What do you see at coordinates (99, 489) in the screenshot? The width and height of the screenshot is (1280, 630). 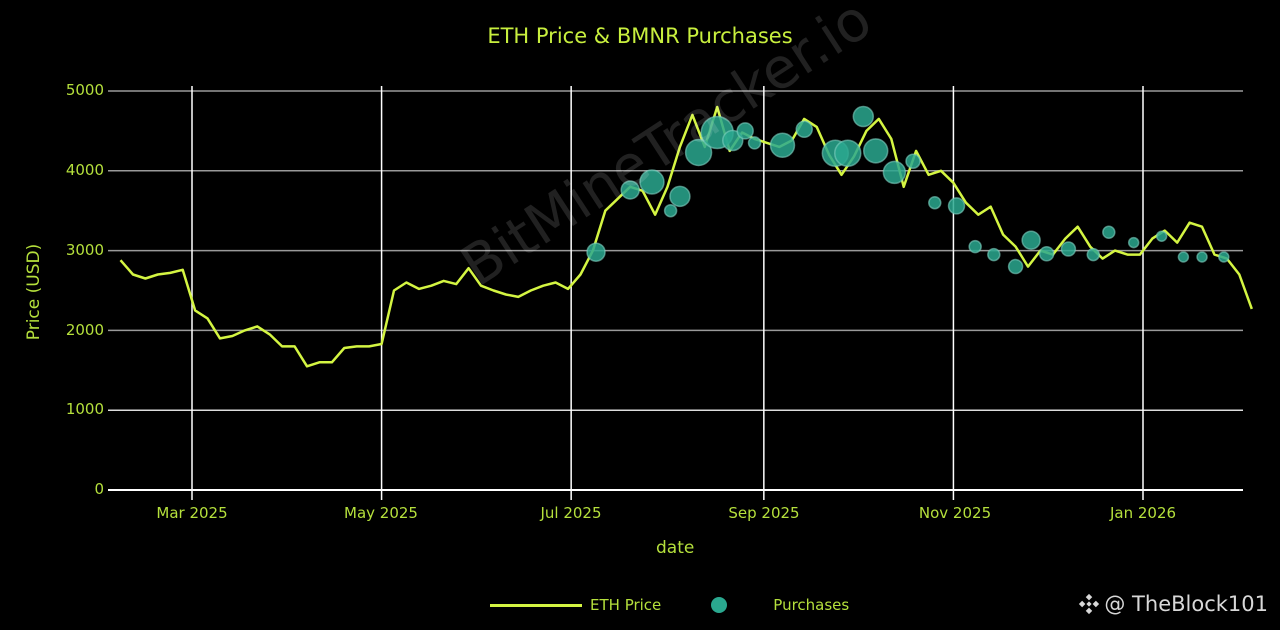 I see `y-tick-0: 0` at bounding box center [99, 489].